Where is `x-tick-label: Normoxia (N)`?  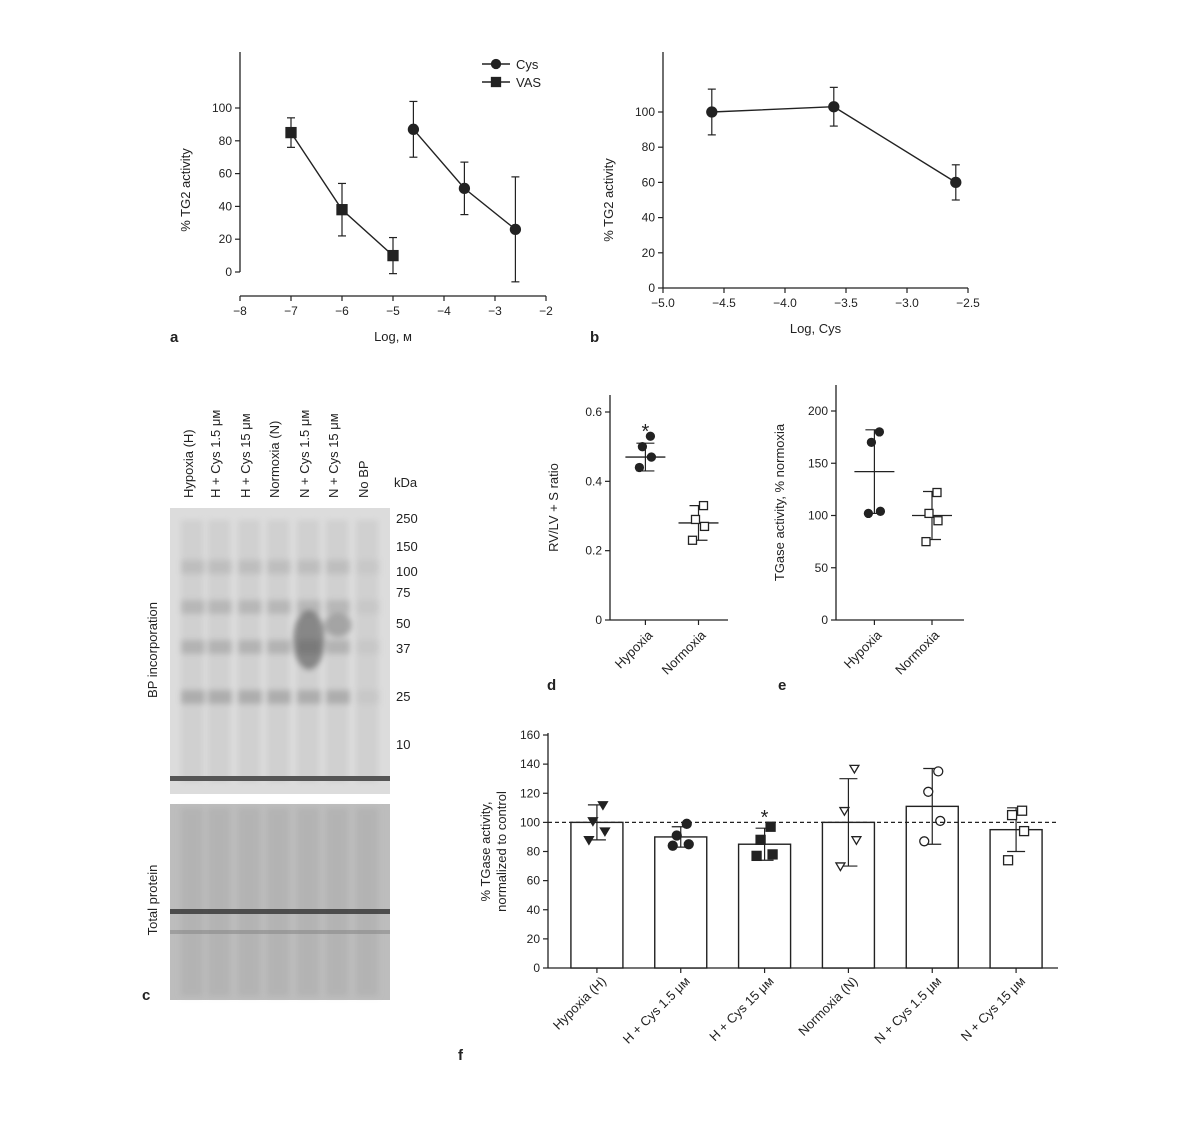 x-tick-label: Normoxia (N) is located at coordinates (827, 1006).